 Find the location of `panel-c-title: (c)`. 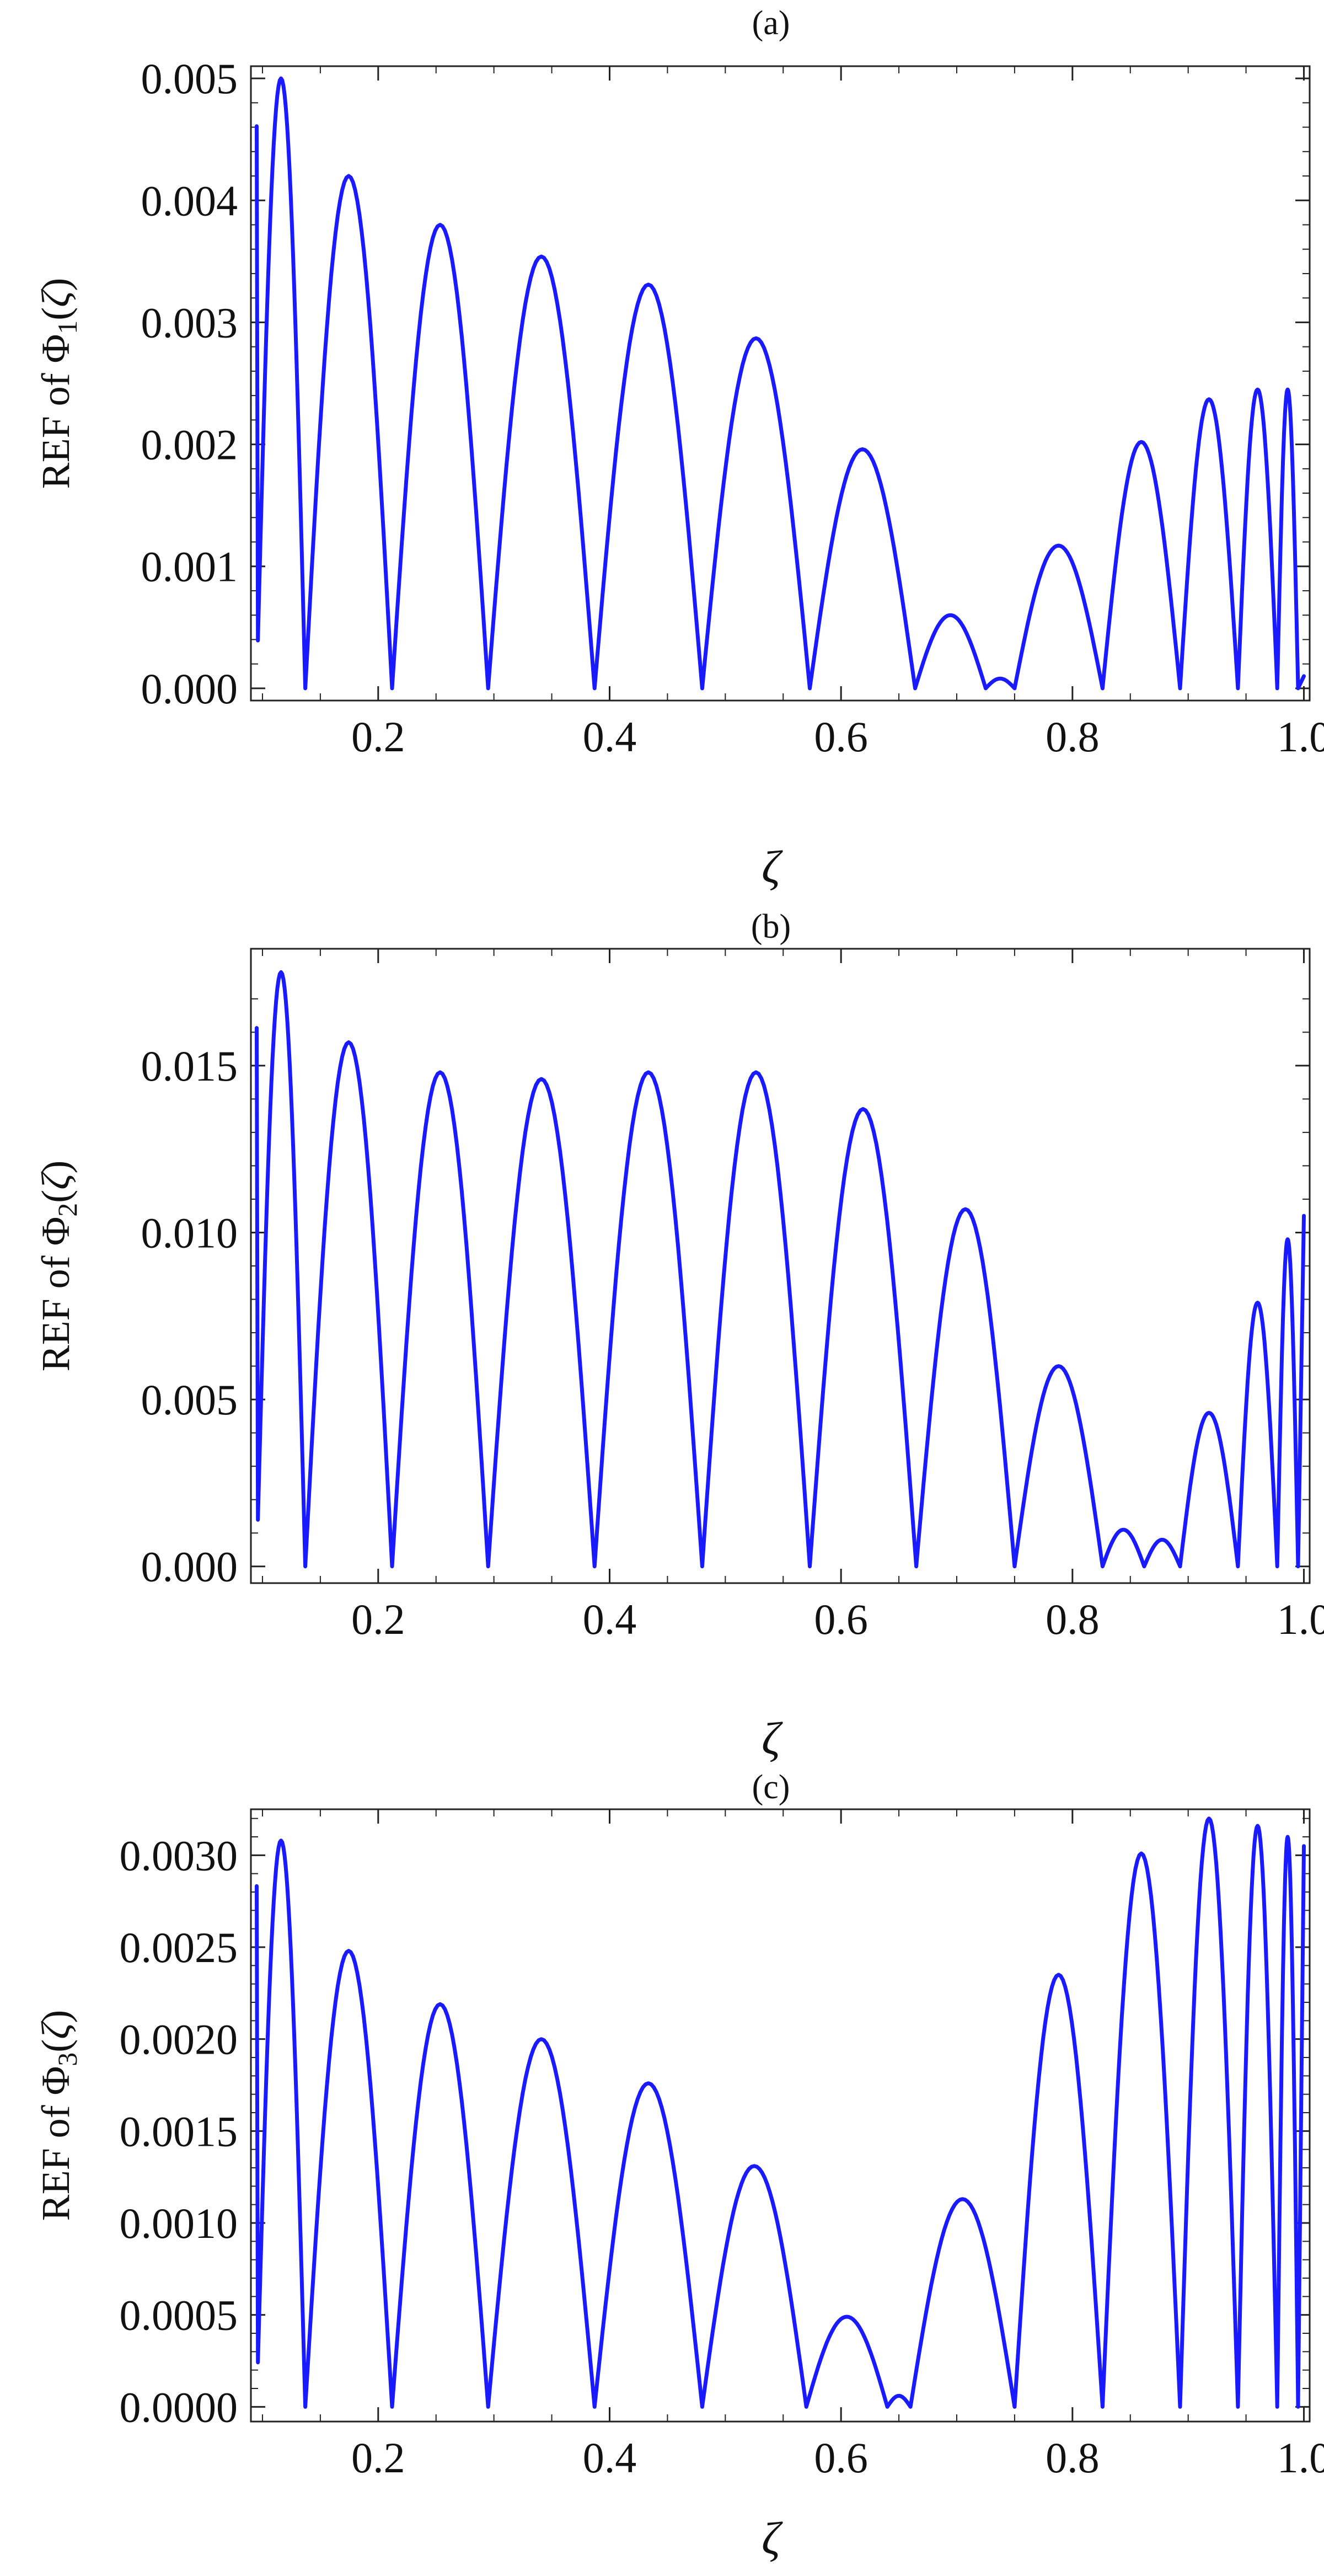

panel-c-title: (c) is located at coordinates (771, 1787).